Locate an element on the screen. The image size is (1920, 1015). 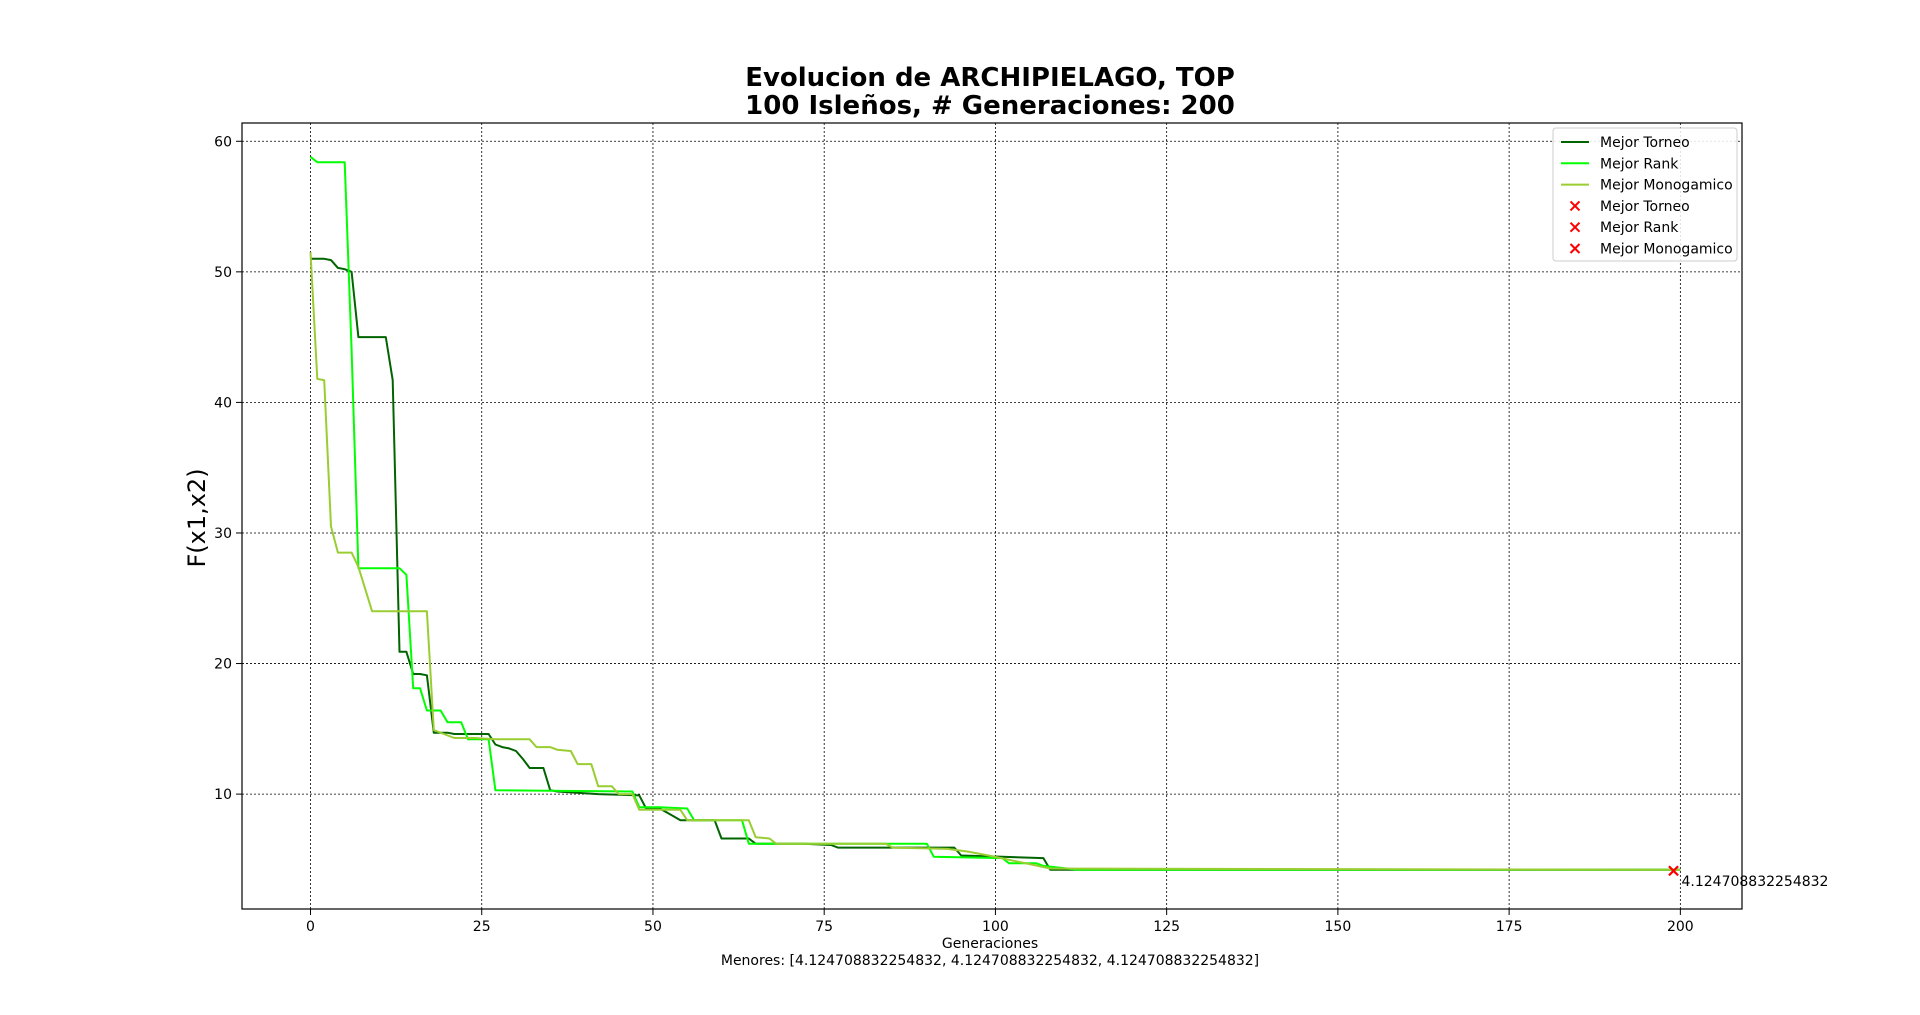
legend-item-marker-mejor-torneo: Mejor Torneo is located at coordinates (1629, 207).